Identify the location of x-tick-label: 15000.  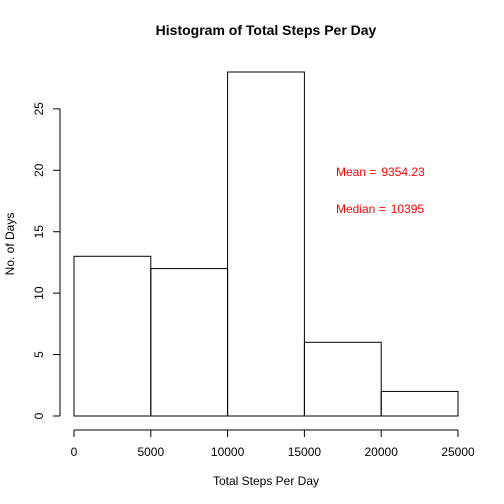
(305, 452).